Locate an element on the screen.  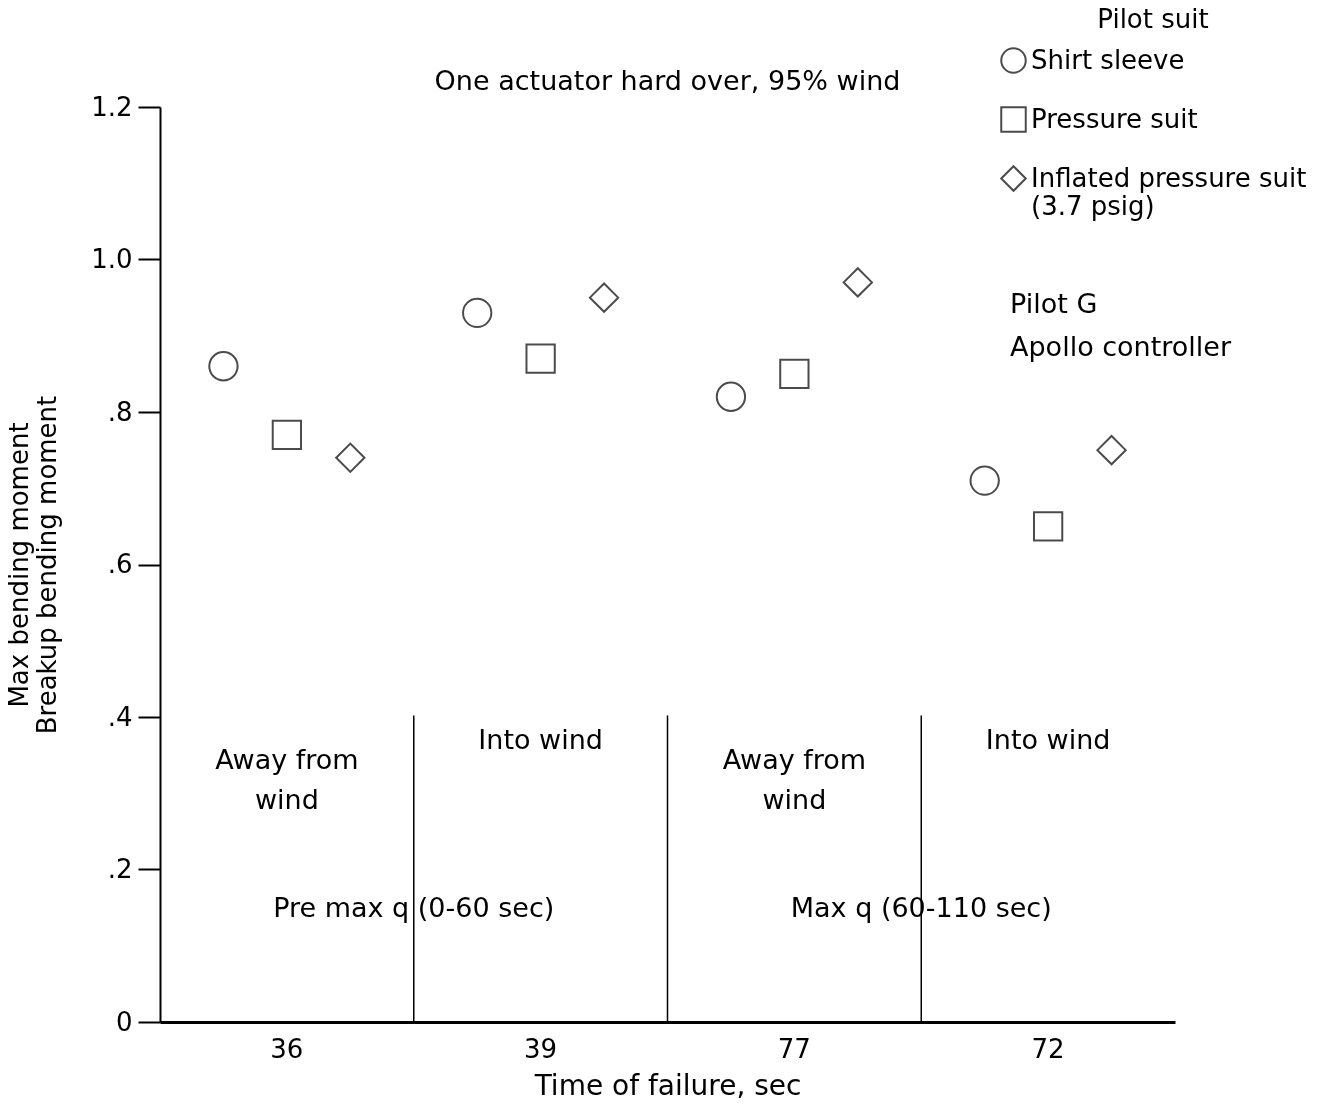
y-tick-label: .6 is located at coordinates (120, 564).